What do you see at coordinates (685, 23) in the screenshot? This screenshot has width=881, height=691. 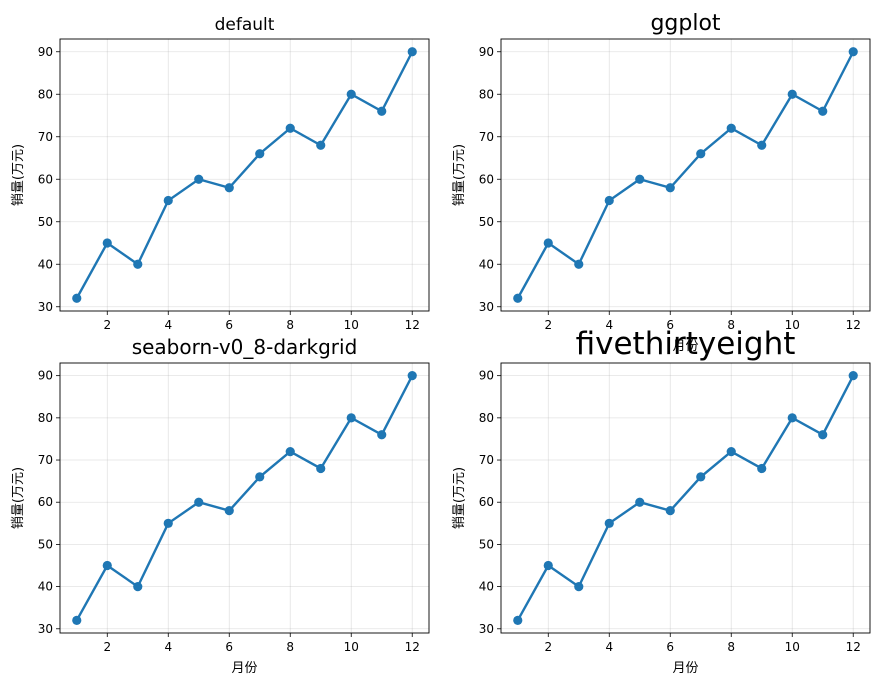 I see `subplot-title: ggplot` at bounding box center [685, 23].